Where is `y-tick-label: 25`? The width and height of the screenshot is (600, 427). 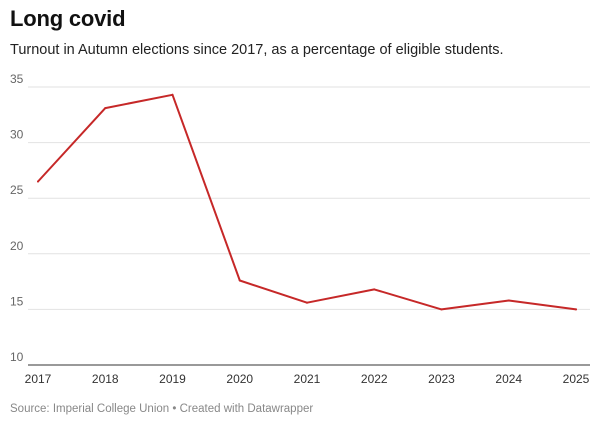
y-tick-label: 25 is located at coordinates (17, 190).